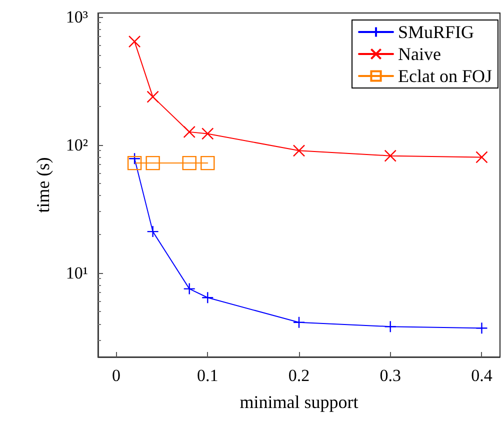 The height and width of the screenshot is (421, 502). I want to click on x-tick-label: 0.3, so click(390, 375).